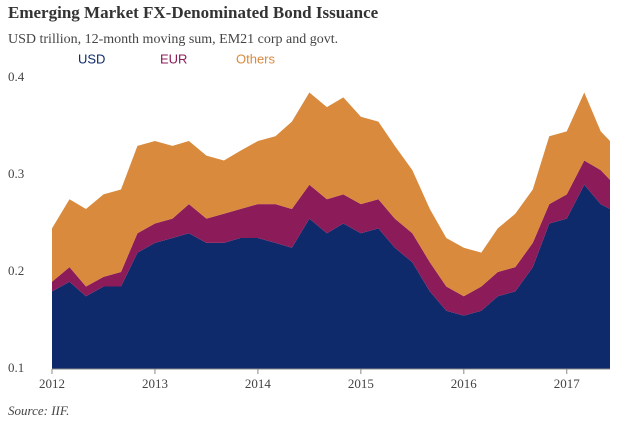  Describe the element at coordinates (258, 383) in the screenshot. I see `x-tick-label: 2014` at that location.